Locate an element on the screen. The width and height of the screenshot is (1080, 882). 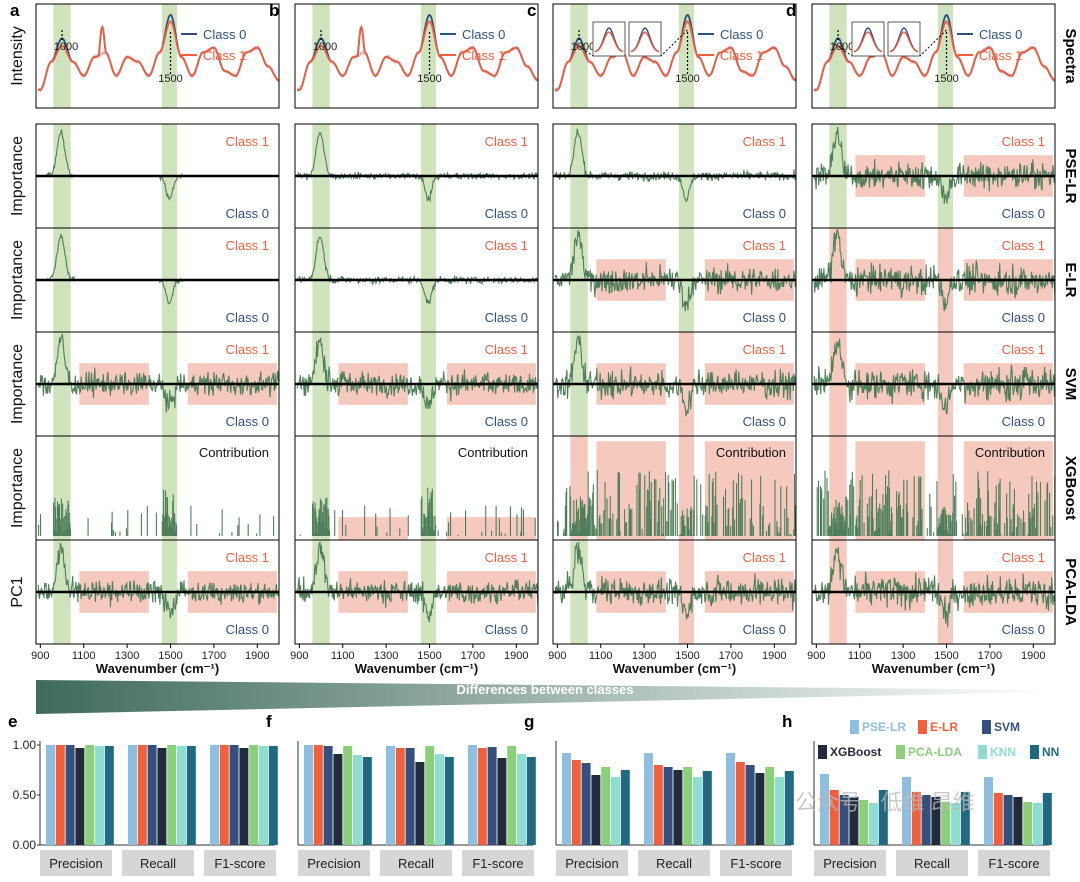
subplot-e-lr: Class 1 Class 0 is located at coordinates (157, 280).